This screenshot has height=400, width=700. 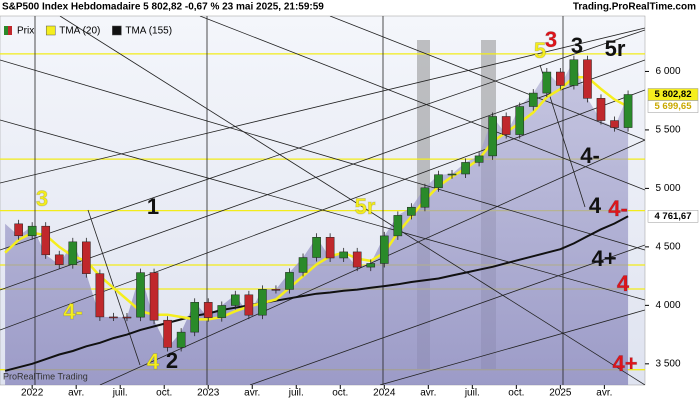 I want to click on wave-label: 1, so click(x=153, y=206).